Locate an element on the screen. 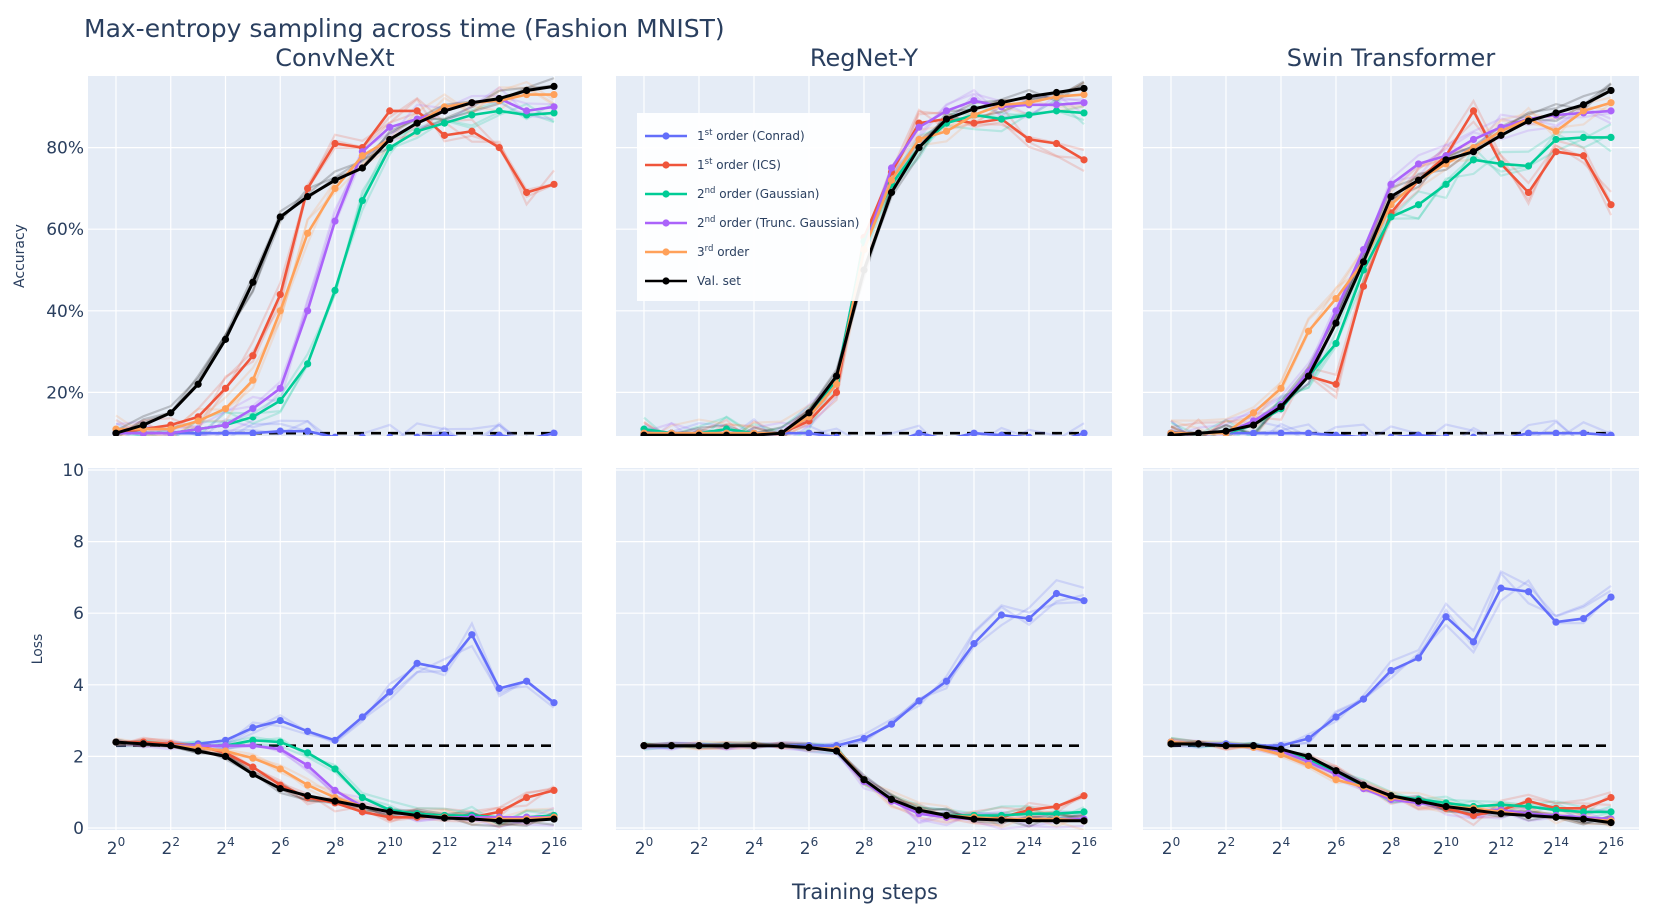 This screenshot has height=906, width=1660. y-tick-label: 4 is located at coordinates (78, 686).